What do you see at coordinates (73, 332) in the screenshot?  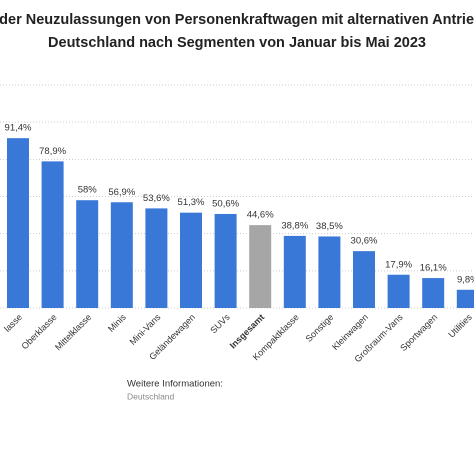 I see `x-tick-label: Mittelklasse` at bounding box center [73, 332].